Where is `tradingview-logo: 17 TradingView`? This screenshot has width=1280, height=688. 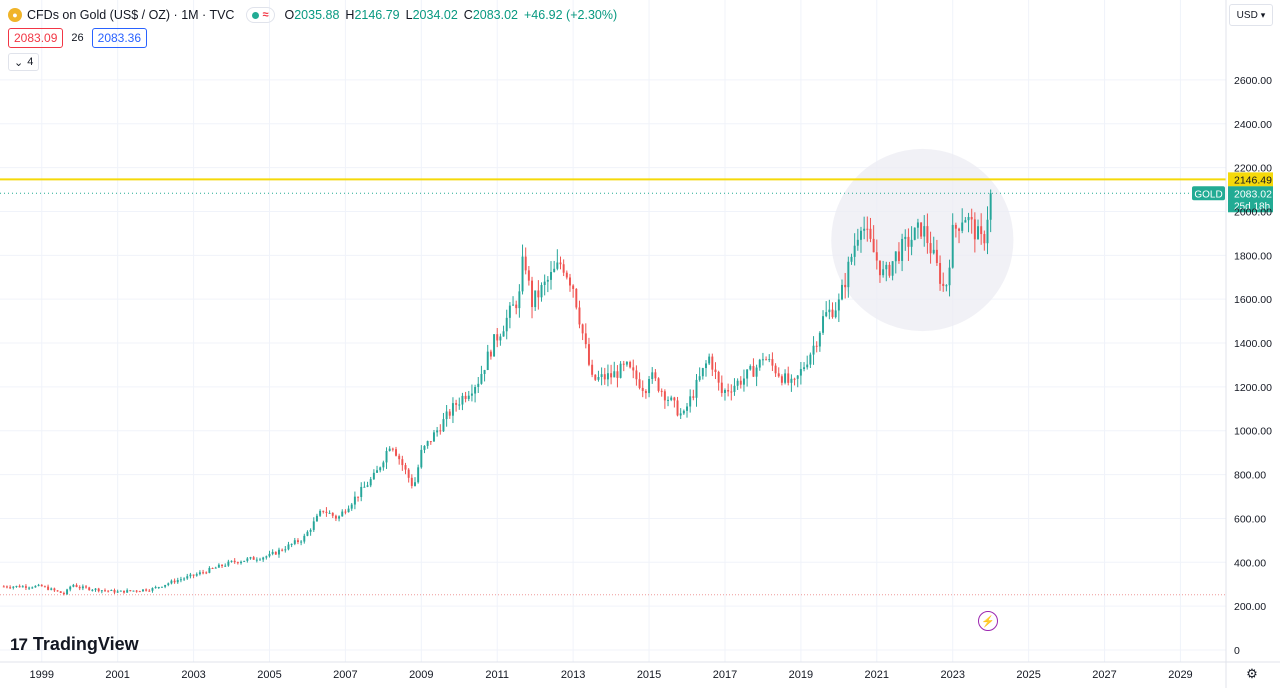 tradingview-logo: 17 TradingView is located at coordinates (74, 644).